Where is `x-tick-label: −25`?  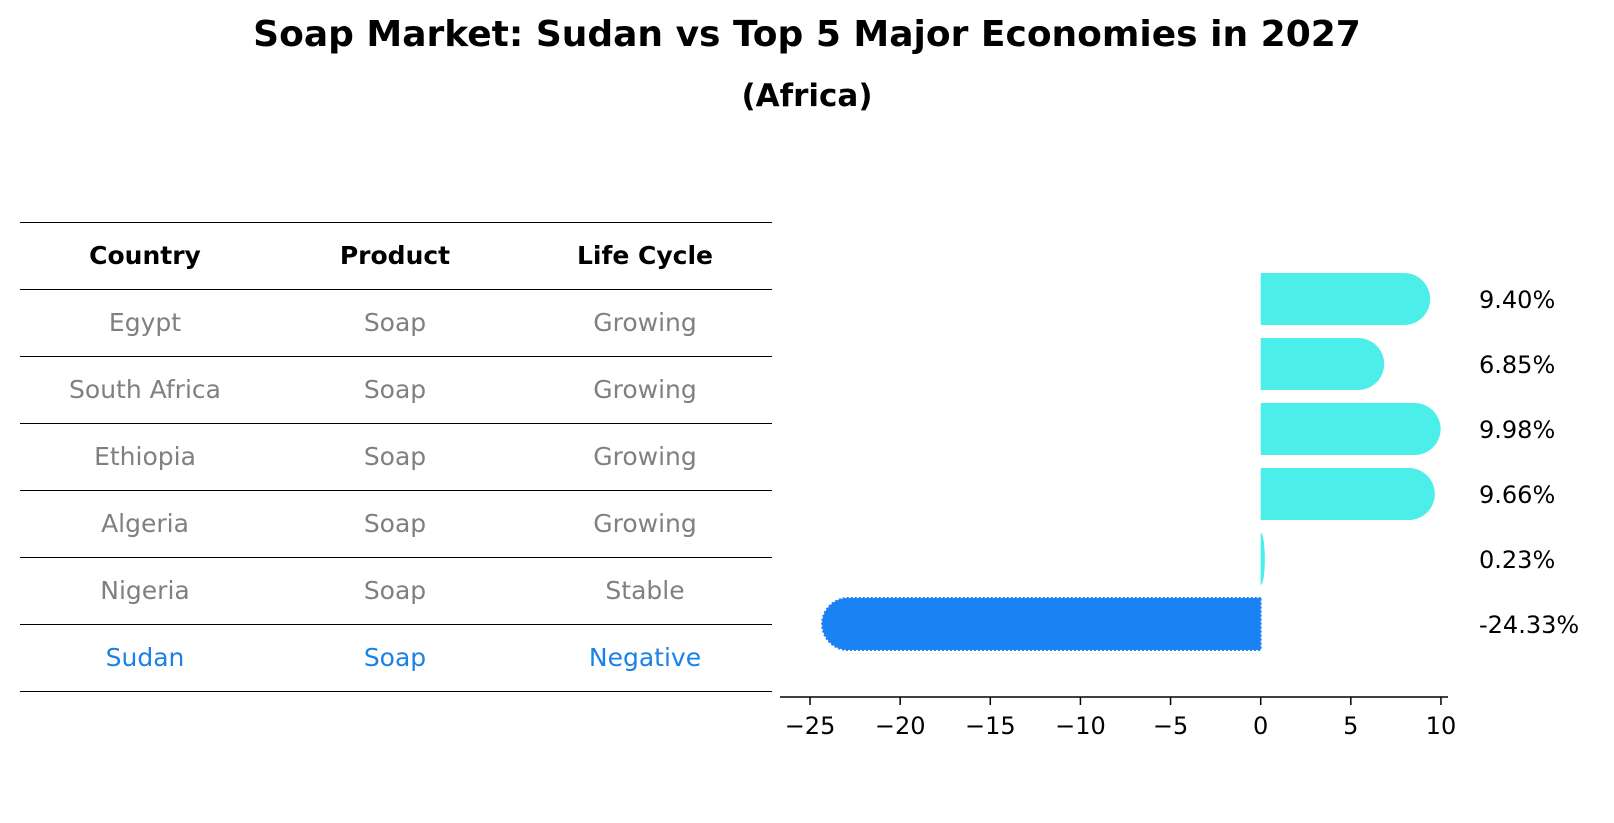
x-tick-label: −25 is located at coordinates (810, 726).